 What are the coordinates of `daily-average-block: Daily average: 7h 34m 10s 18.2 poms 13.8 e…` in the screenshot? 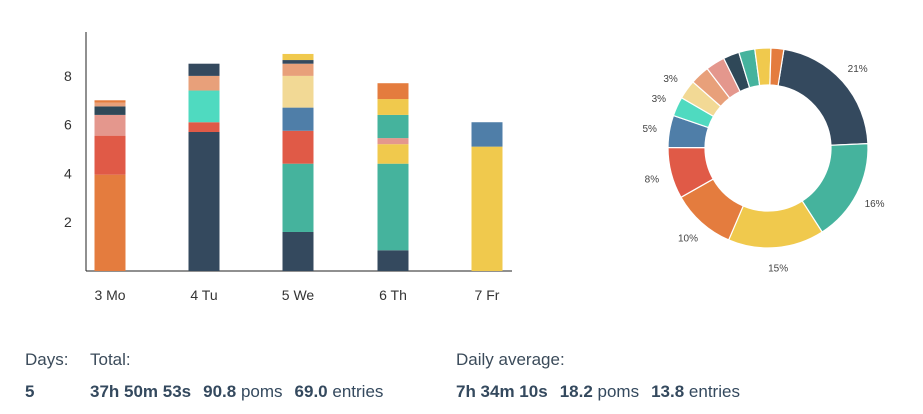 It's located at (598, 376).